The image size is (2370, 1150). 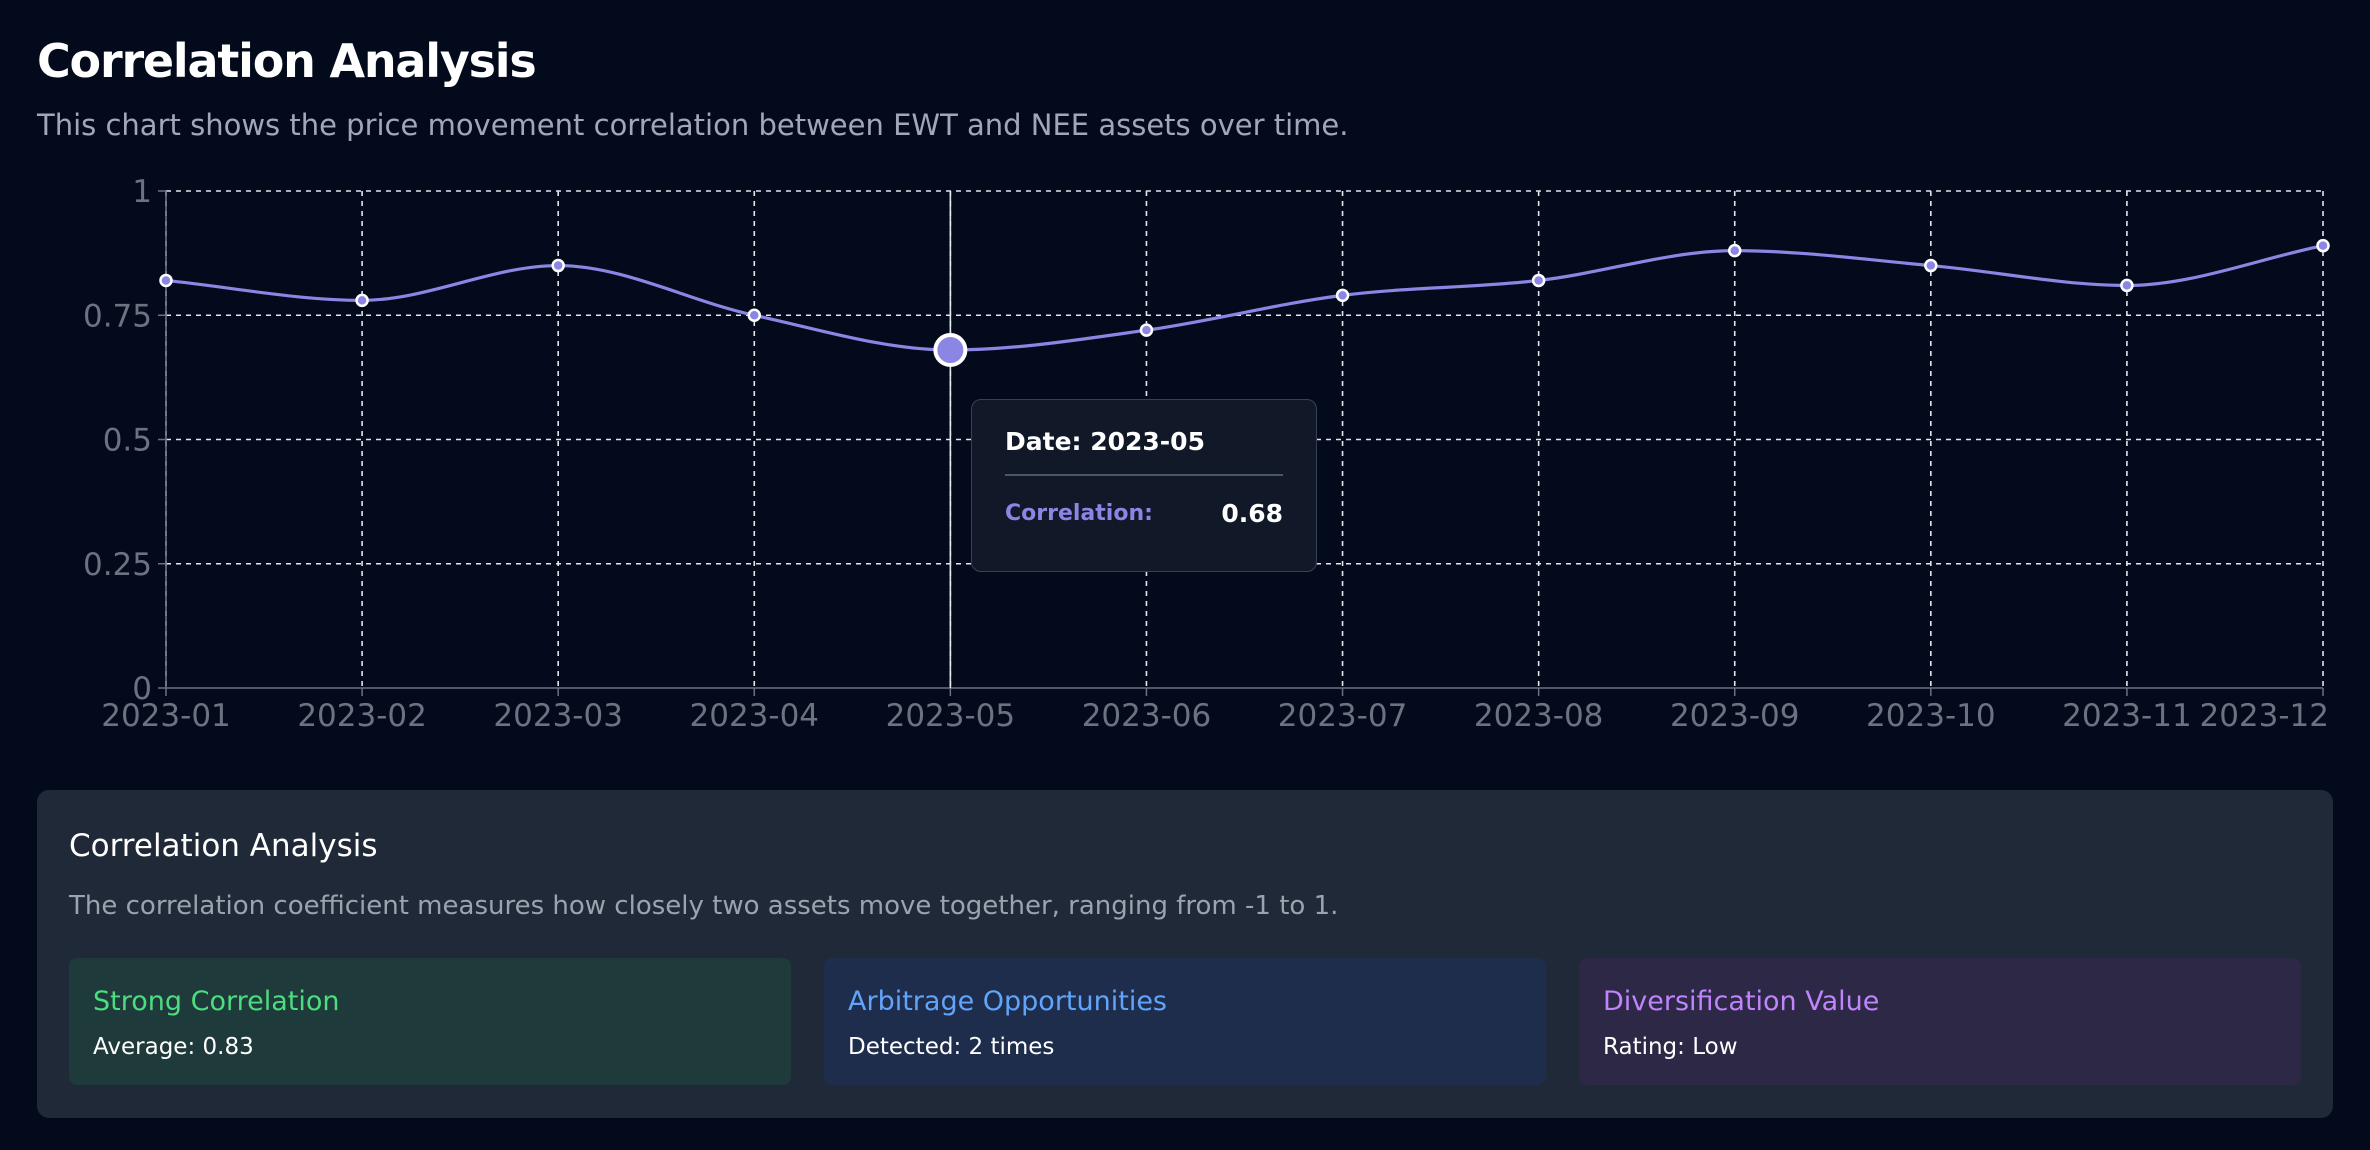 What do you see at coordinates (142, 689) in the screenshot?
I see `y-tick-label: 0` at bounding box center [142, 689].